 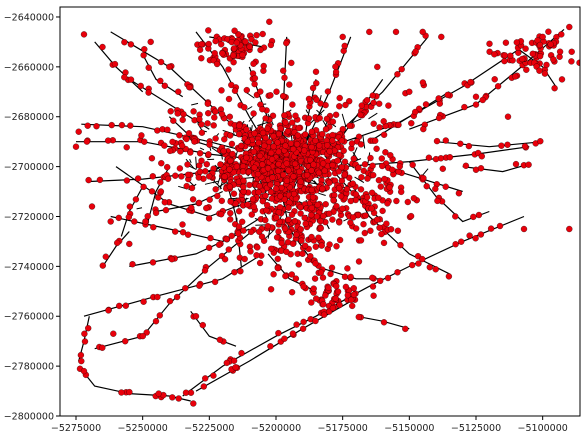 What do you see at coordinates (29, 167) in the screenshot?
I see `y-tick-label: −2700000` at bounding box center [29, 167].